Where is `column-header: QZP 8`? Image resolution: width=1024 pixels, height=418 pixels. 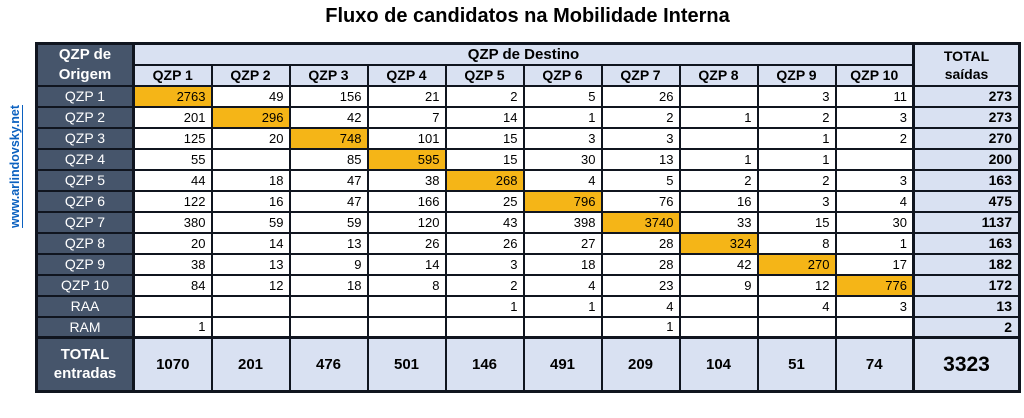 column-header: QZP 8 is located at coordinates (718, 75).